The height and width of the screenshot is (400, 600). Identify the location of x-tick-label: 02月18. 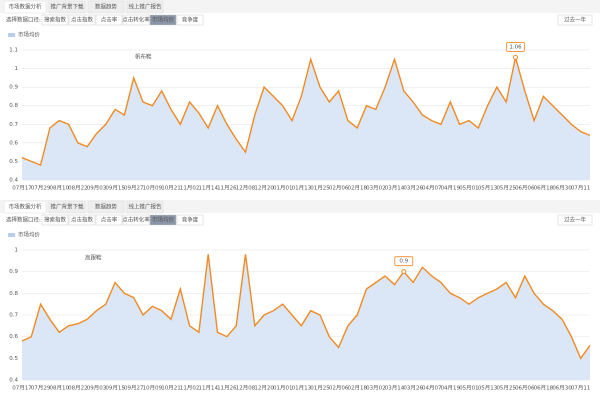
(357, 388).